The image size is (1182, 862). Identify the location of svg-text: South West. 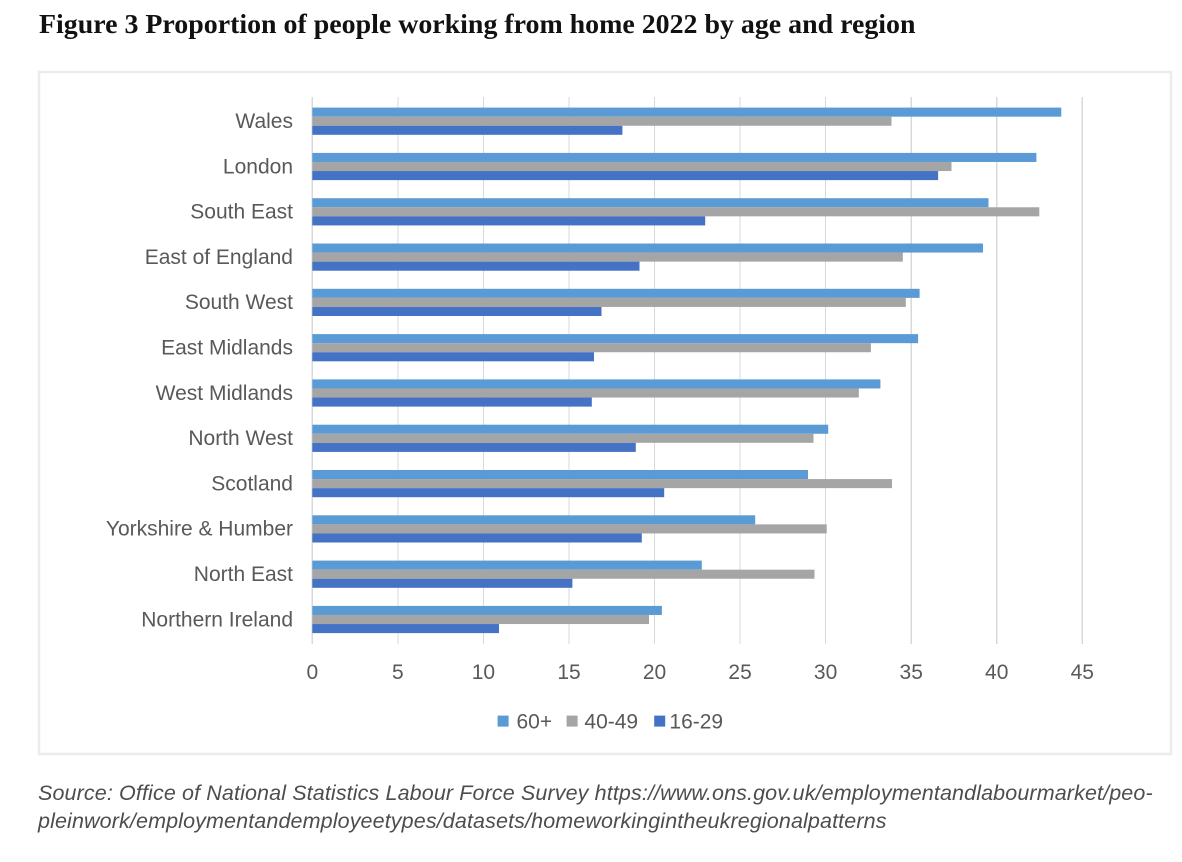
(239, 302).